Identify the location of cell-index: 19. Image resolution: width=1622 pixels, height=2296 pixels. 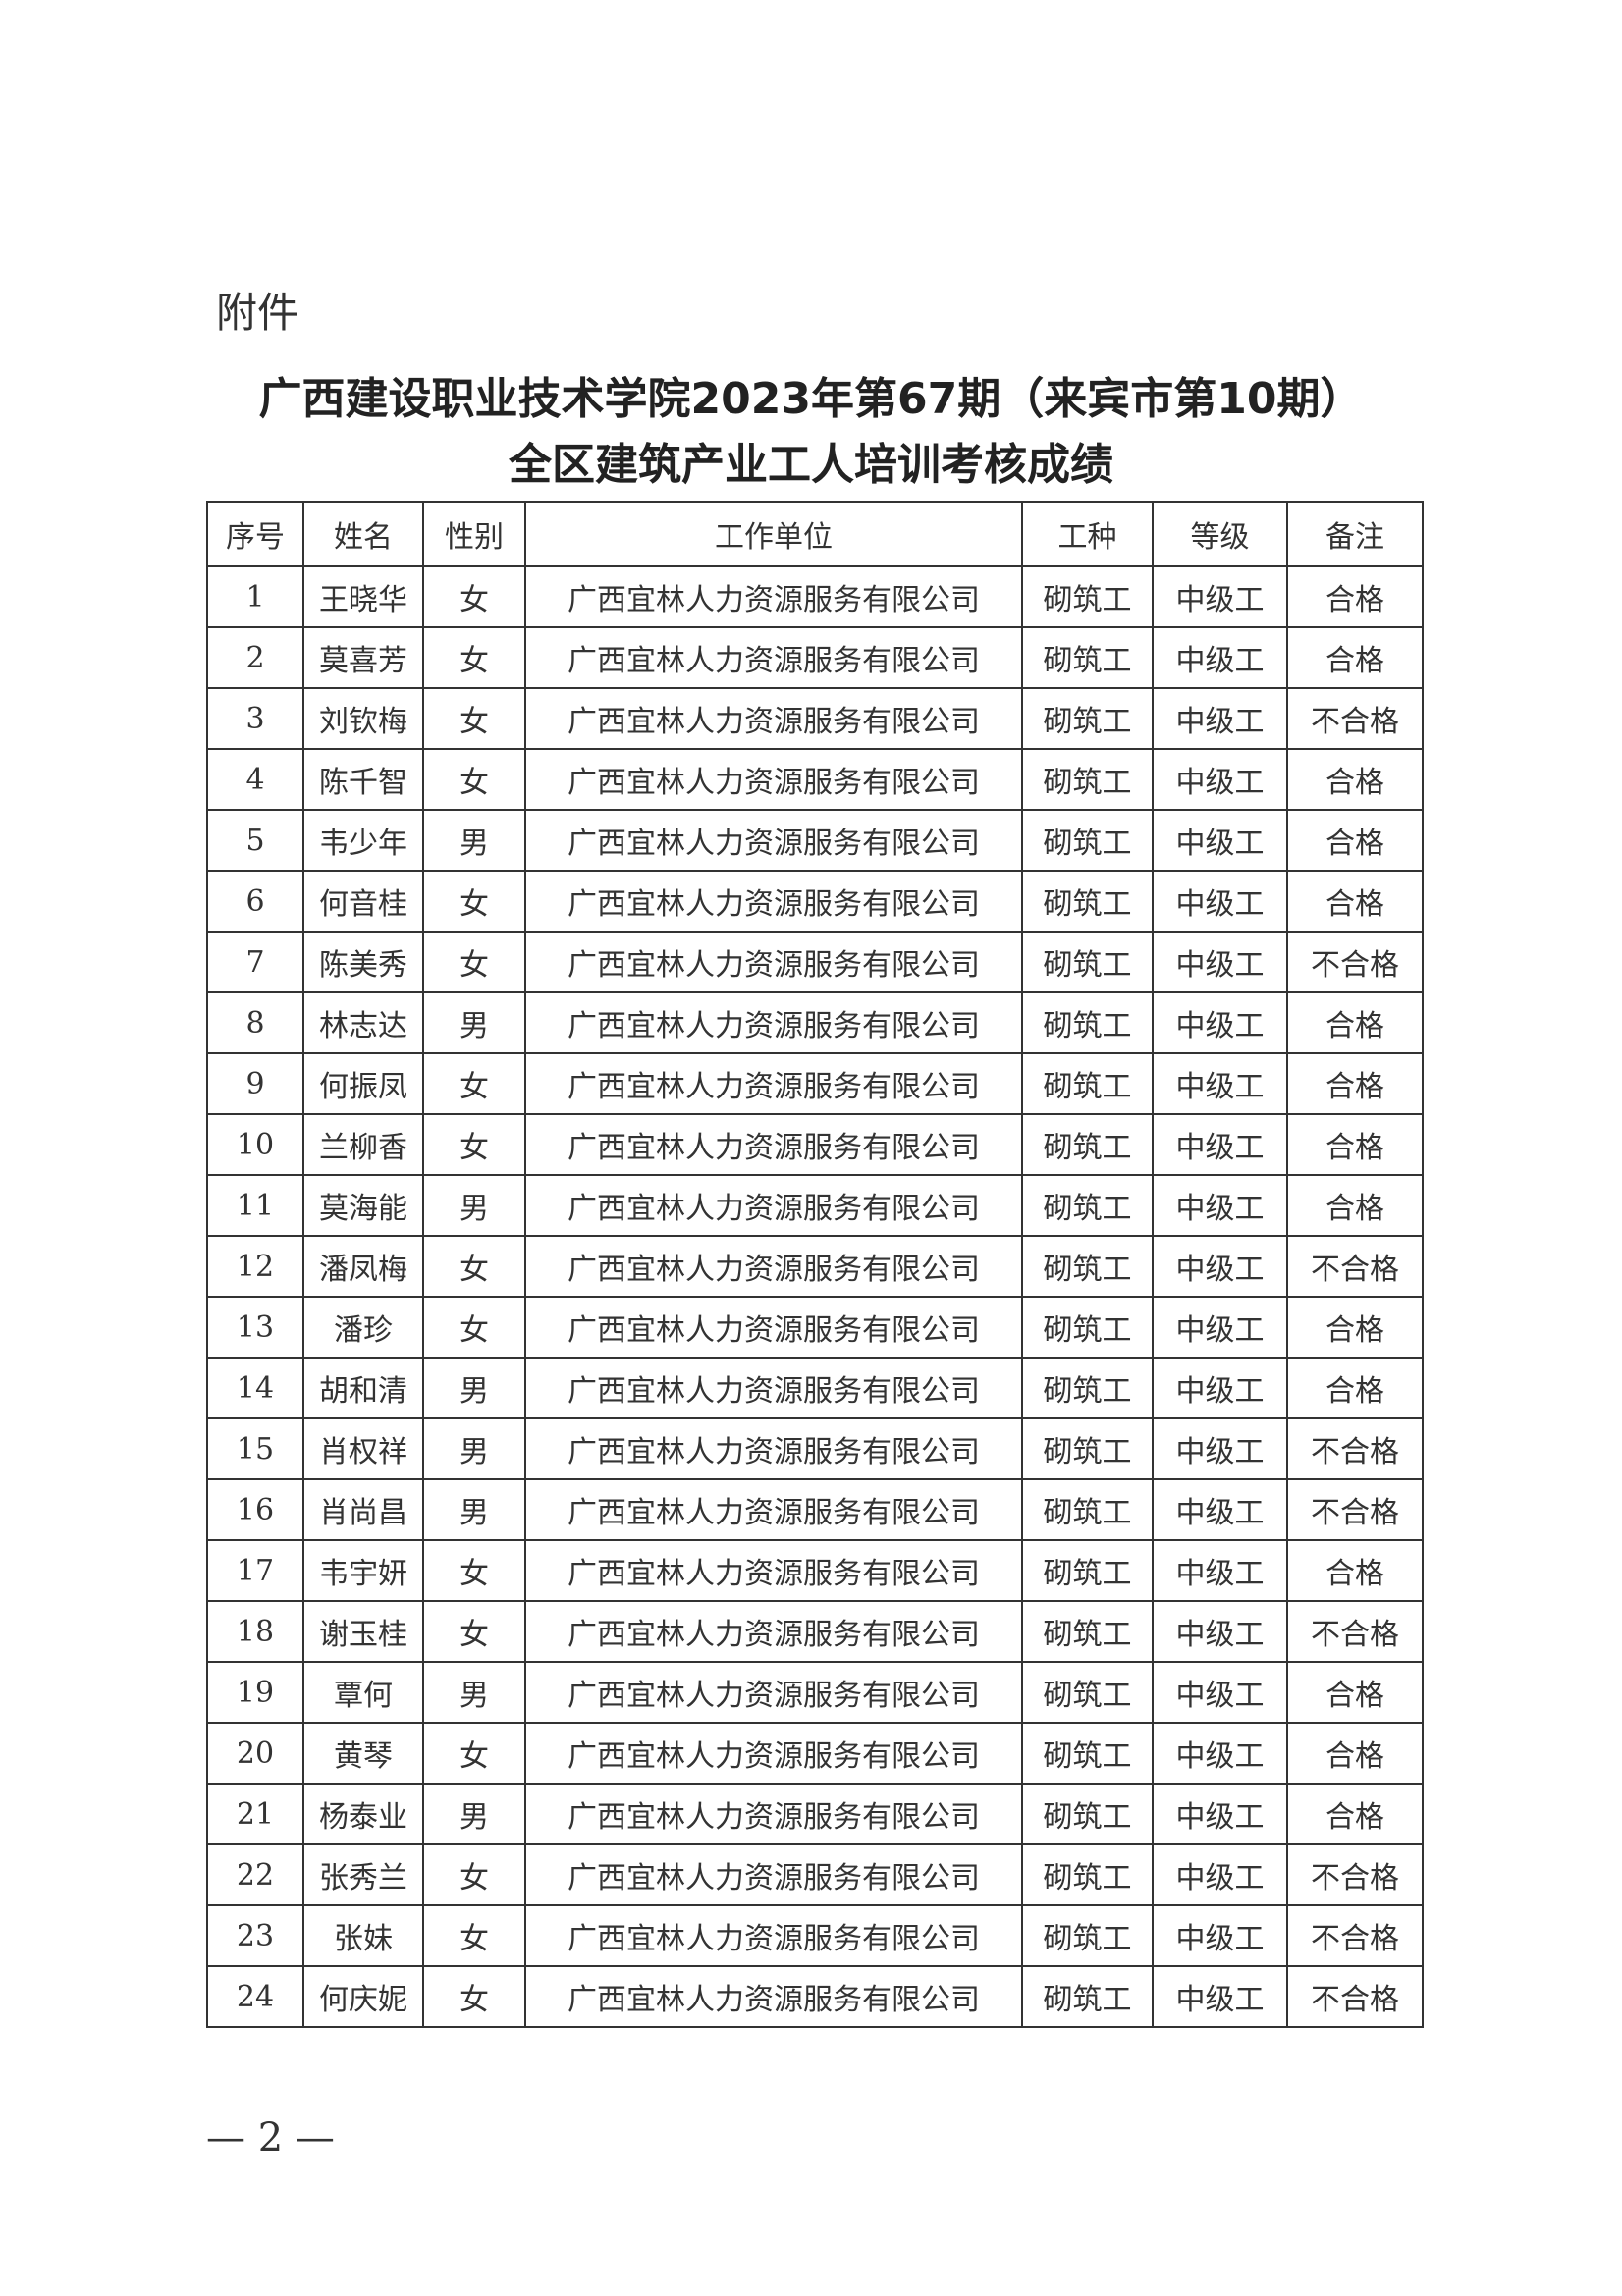
(255, 1692).